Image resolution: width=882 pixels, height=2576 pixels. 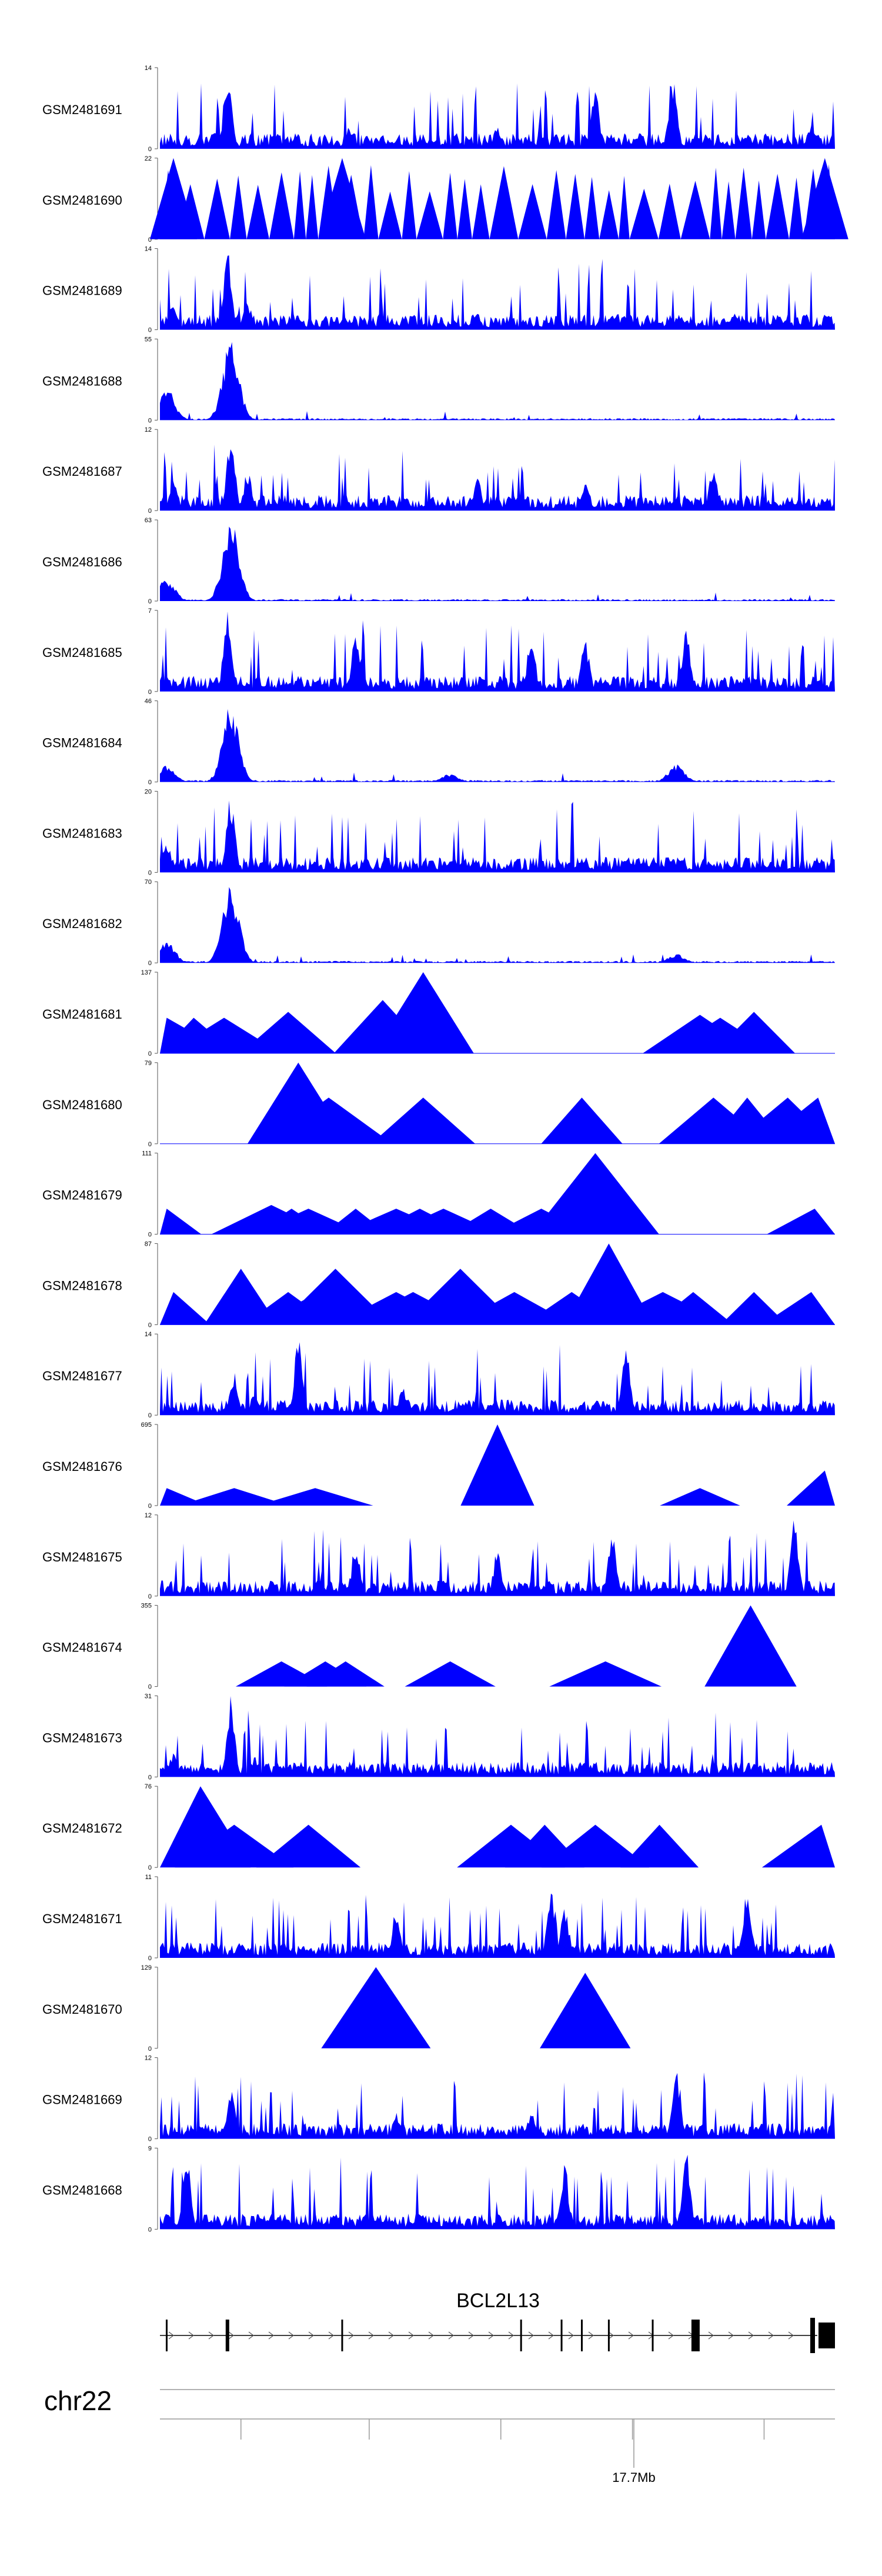 I want to click on track-label: GSM2481670, so click(x=82, y=2009).